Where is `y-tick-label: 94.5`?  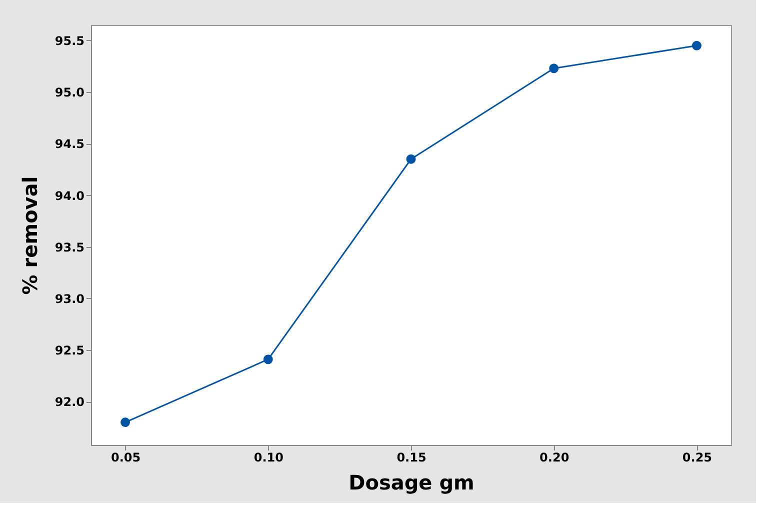
y-tick-label: 94.5 is located at coordinates (69, 144).